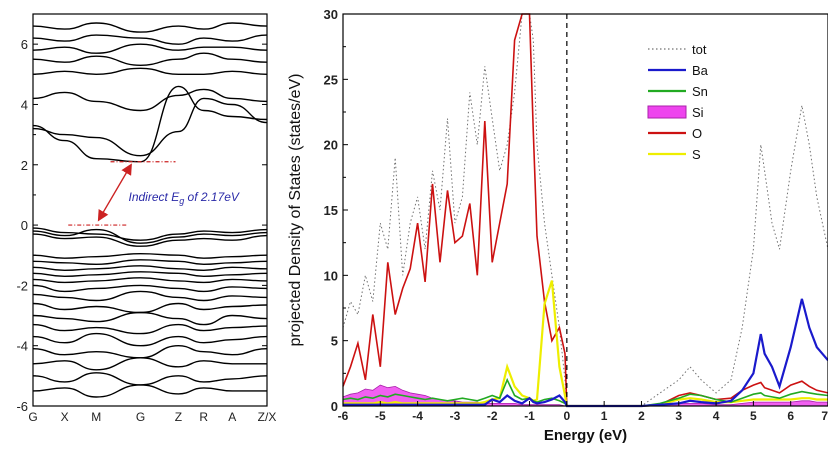 This screenshot has width=828, height=458. What do you see at coordinates (22, 285) in the screenshot?
I see `band-y-tick-label-2: -2` at bounding box center [22, 285].